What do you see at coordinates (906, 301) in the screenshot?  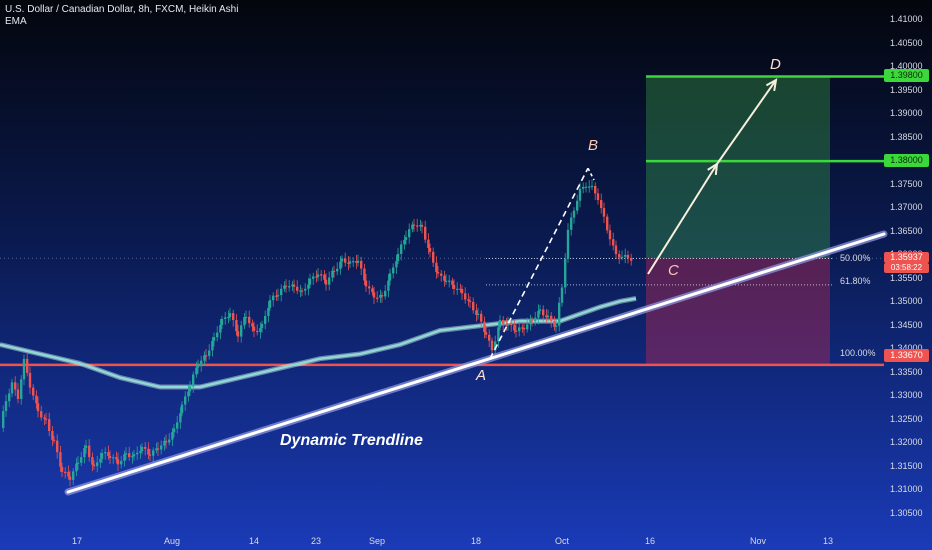 I see `y-tick-label: 1.35000` at bounding box center [906, 301].